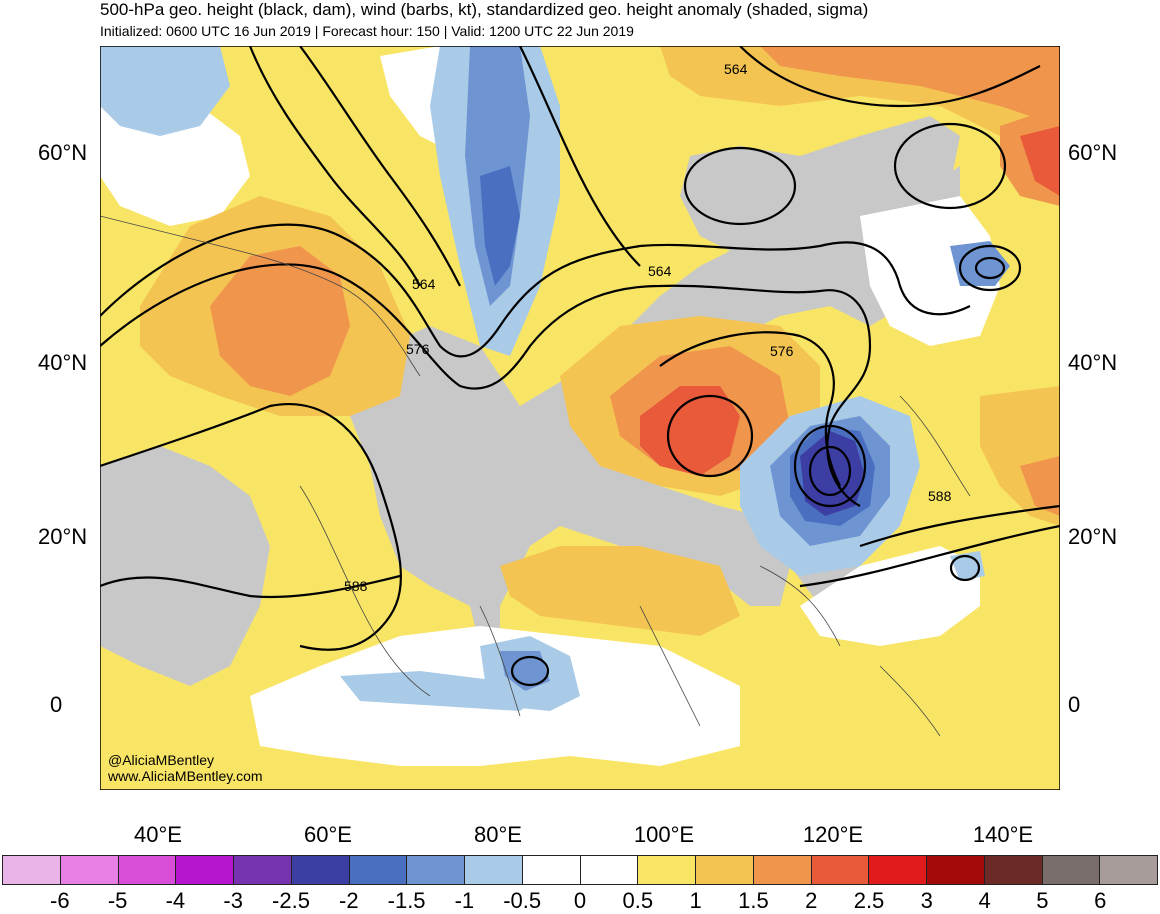 Image resolution: width=1160 pixels, height=914 pixels. I want to click on anomaly-negative-scandinavia, so click(165, 91).